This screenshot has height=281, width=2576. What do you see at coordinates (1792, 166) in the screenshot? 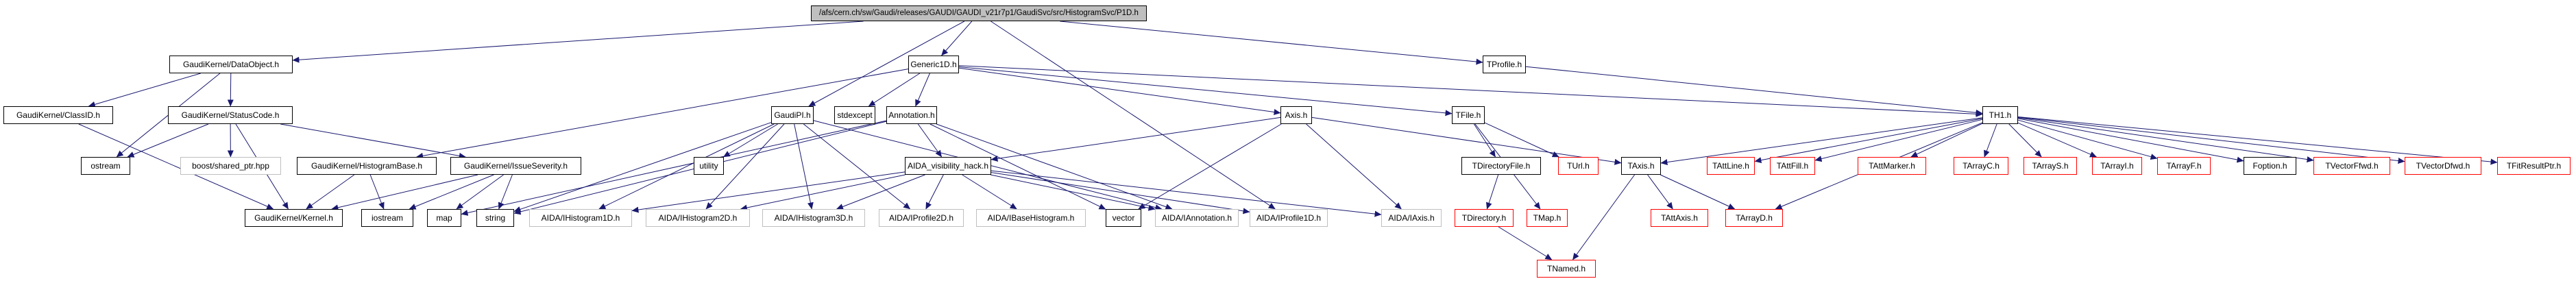
I see `graph-node-tattfill: TAttFill.h` at bounding box center [1792, 166].